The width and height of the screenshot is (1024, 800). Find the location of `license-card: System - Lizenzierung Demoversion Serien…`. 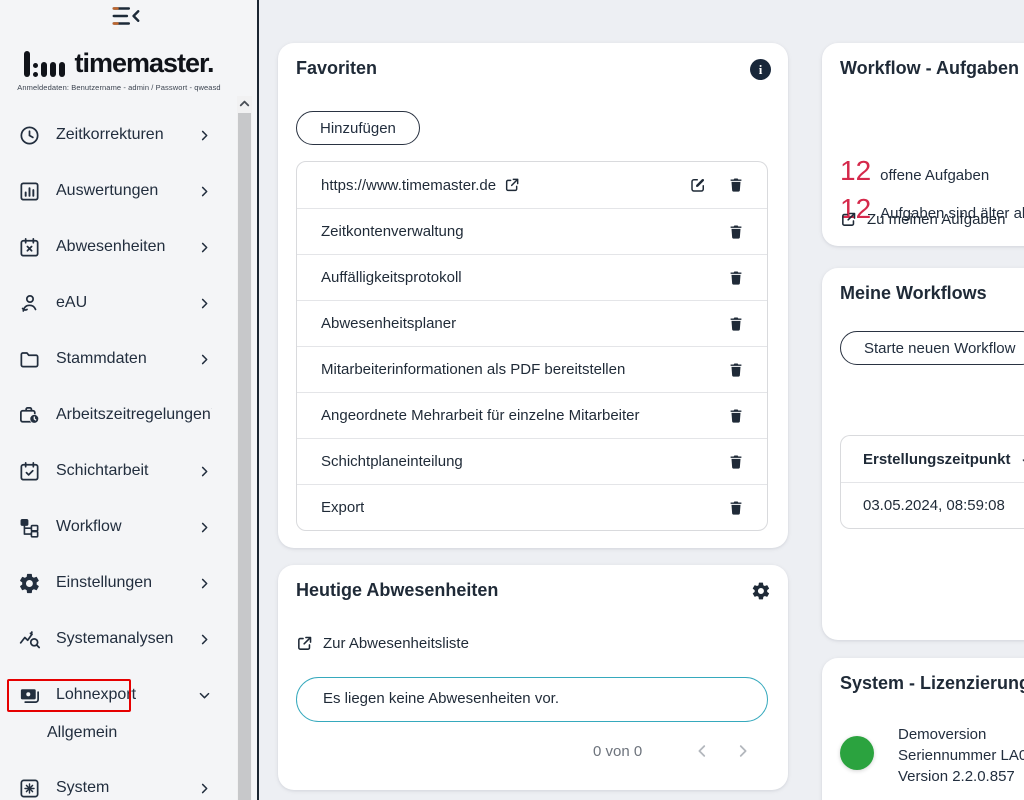

license-card: System - Lizenzierung Demoversion Serien… is located at coordinates (923, 729).